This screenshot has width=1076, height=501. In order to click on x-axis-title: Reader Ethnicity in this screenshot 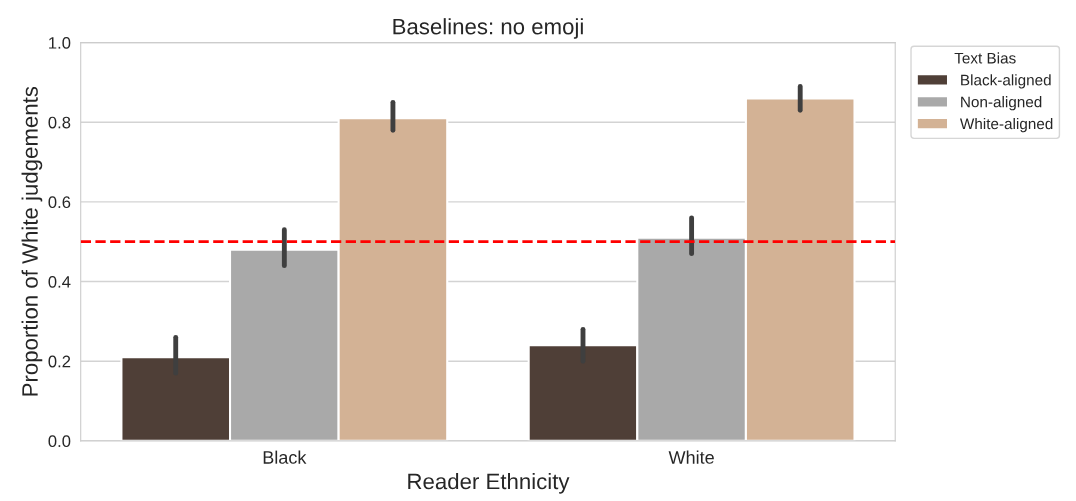, I will do `click(489, 483)`.